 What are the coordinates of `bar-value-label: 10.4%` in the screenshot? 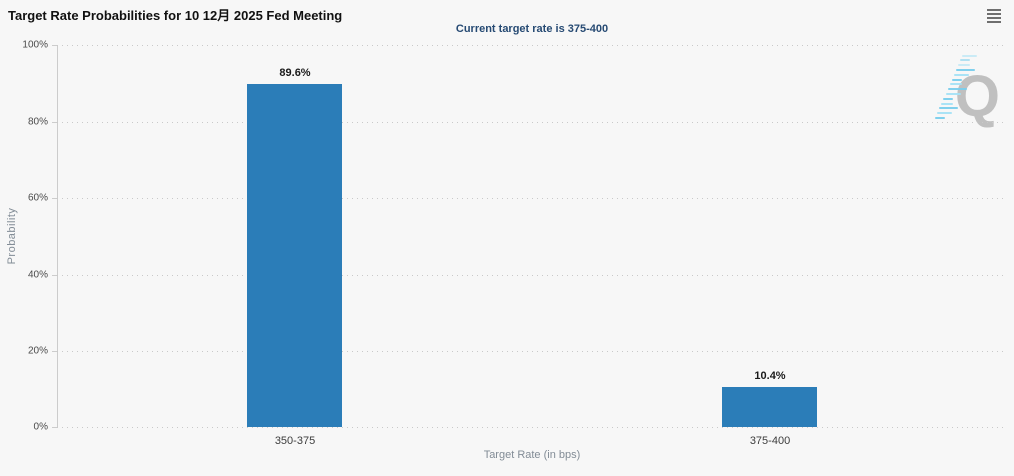 It's located at (770, 376).